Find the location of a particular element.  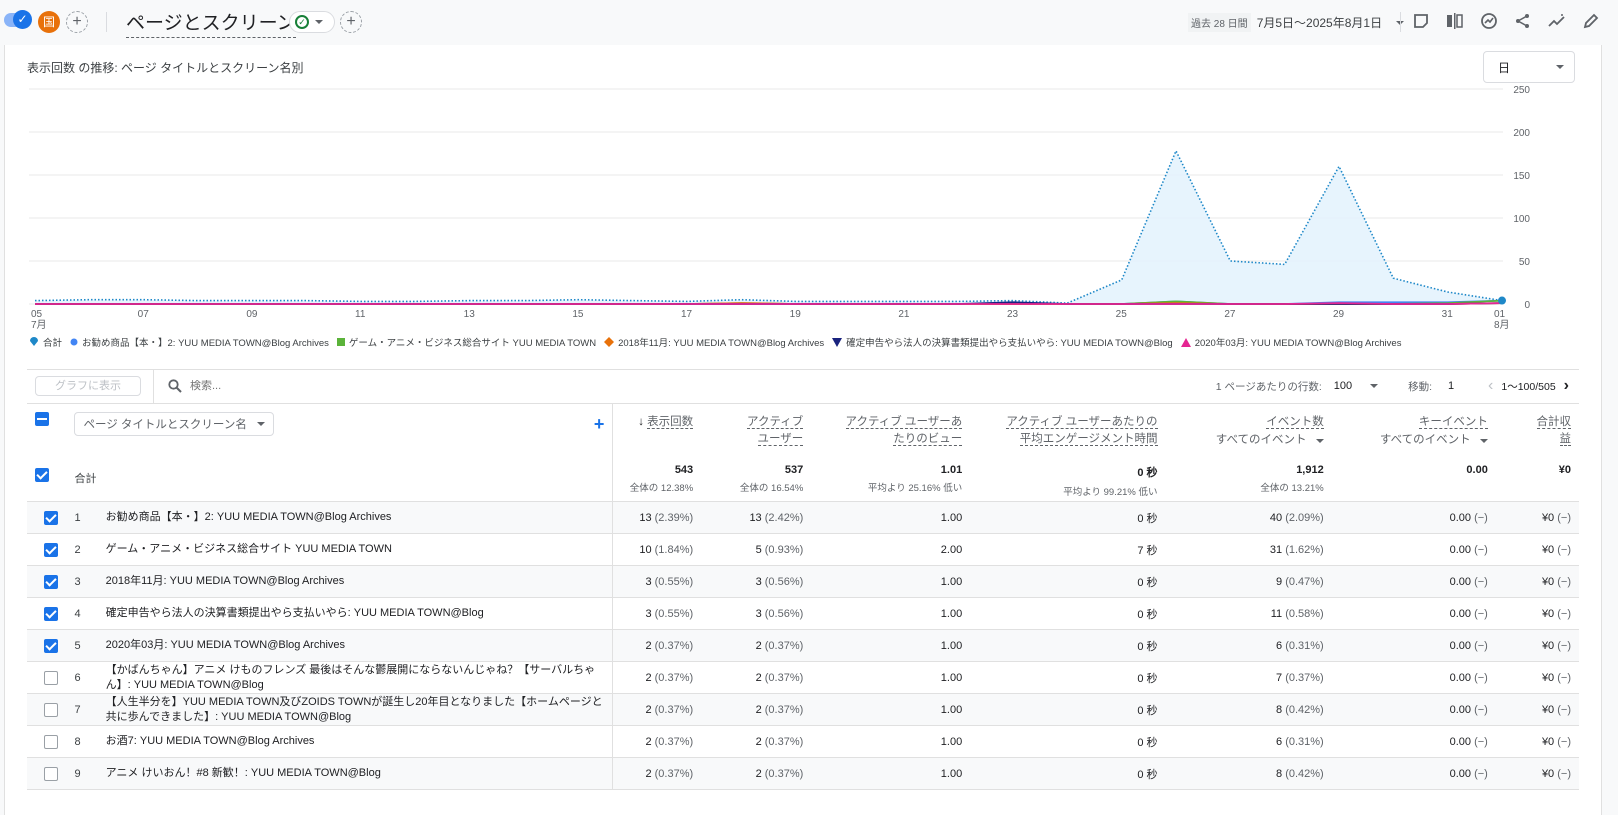

granularity-select: 日 is located at coordinates (1529, 67).